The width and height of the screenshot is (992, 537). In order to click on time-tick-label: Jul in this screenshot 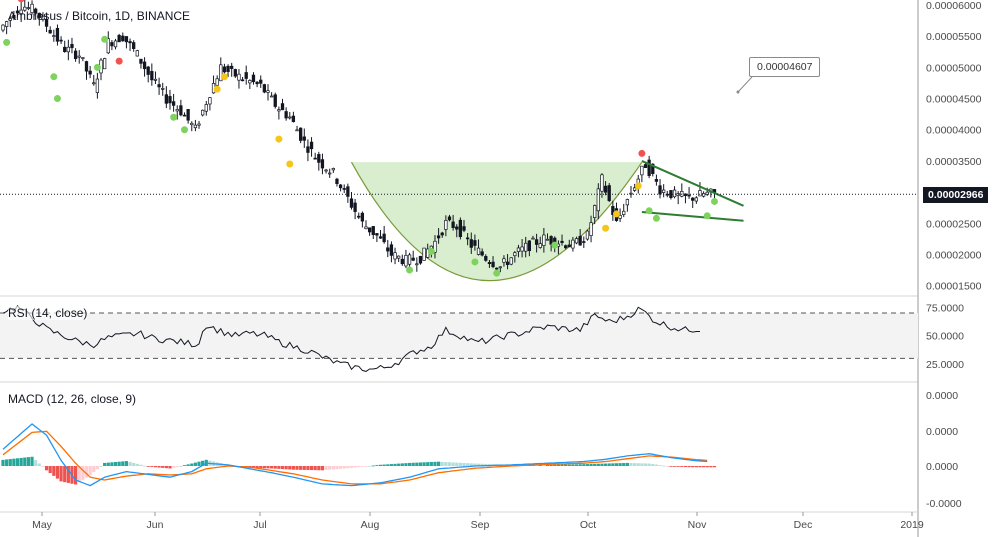, I will do `click(259, 525)`.